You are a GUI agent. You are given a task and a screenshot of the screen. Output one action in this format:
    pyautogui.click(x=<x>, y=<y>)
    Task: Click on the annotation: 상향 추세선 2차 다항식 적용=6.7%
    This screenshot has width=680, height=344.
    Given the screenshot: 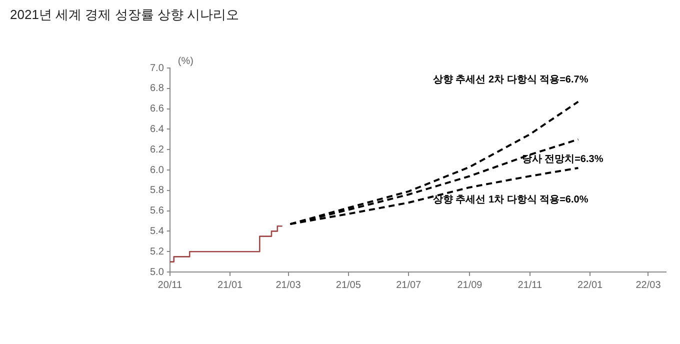 What is the action you would take?
    pyautogui.click(x=510, y=80)
    